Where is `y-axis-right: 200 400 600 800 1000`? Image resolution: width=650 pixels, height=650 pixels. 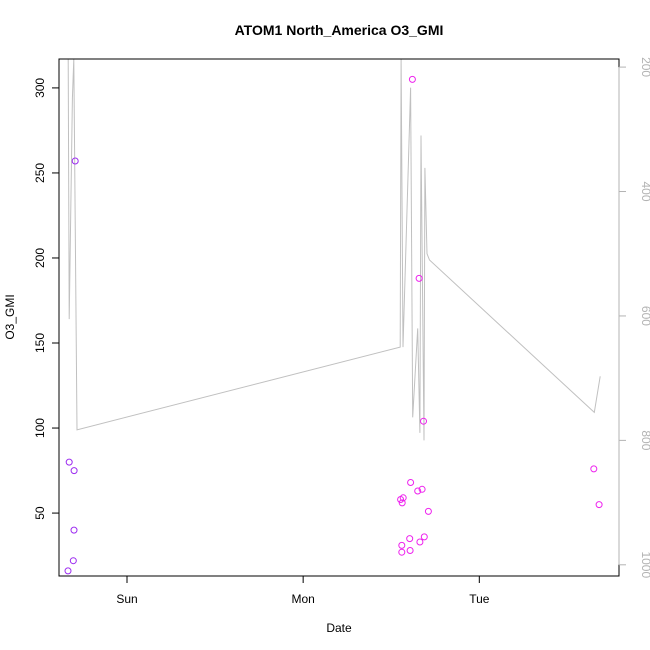
y-axis-right: 200 400 600 800 1000 is located at coordinates (634, 317).